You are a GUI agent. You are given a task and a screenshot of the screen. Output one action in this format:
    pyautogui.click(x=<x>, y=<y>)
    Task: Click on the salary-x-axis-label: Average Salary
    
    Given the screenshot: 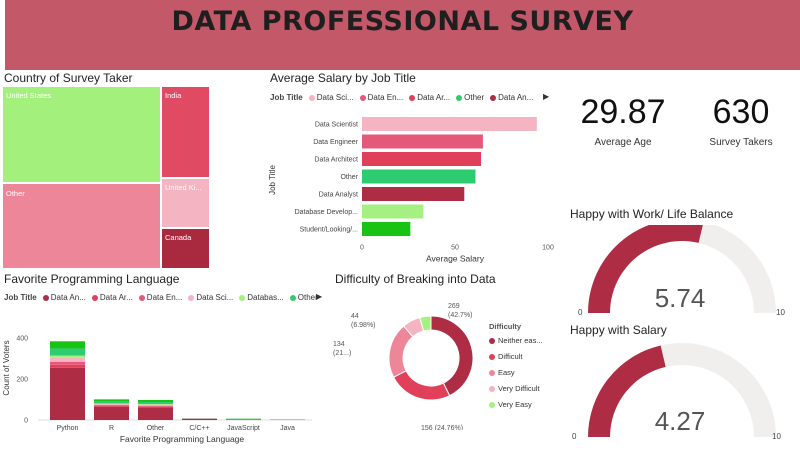 What is the action you would take?
    pyautogui.click(x=455, y=259)
    